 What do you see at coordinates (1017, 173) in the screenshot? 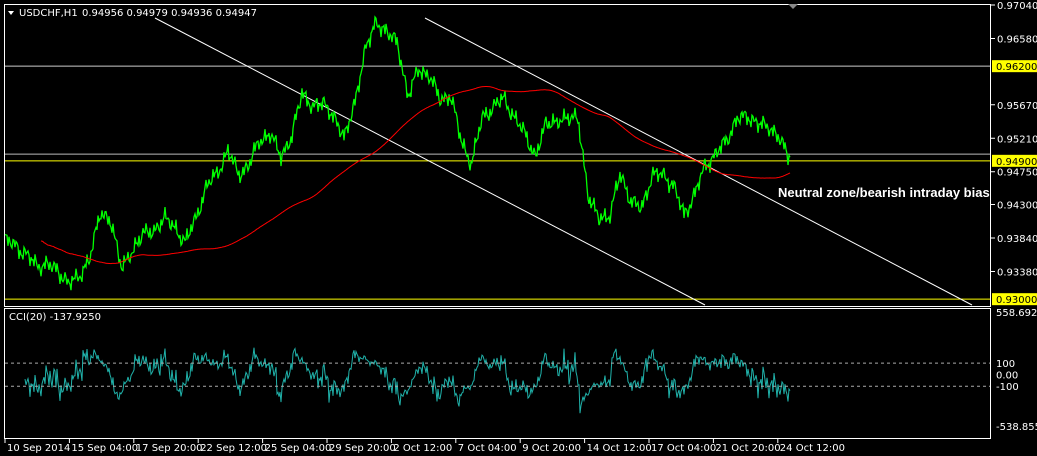
I see `price-tick-label: 0.94750` at bounding box center [1017, 173].